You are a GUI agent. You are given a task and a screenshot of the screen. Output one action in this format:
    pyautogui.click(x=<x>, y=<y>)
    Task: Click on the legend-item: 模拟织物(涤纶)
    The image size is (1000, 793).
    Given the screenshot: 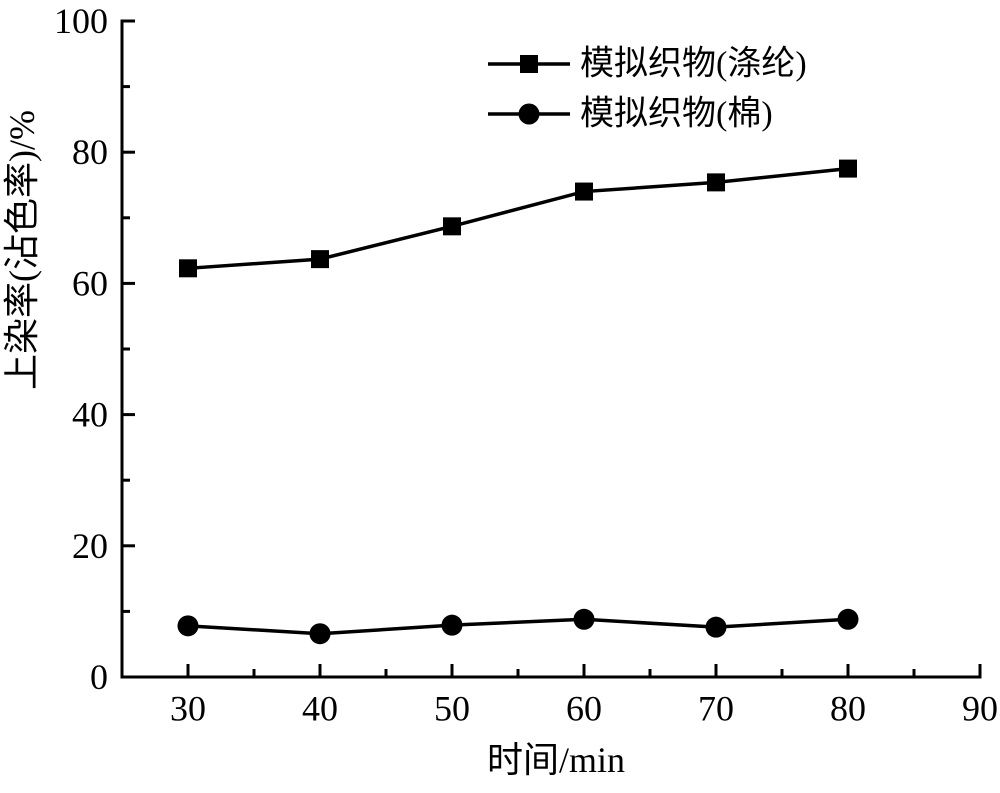 What is the action you would take?
    pyautogui.click(x=647, y=64)
    